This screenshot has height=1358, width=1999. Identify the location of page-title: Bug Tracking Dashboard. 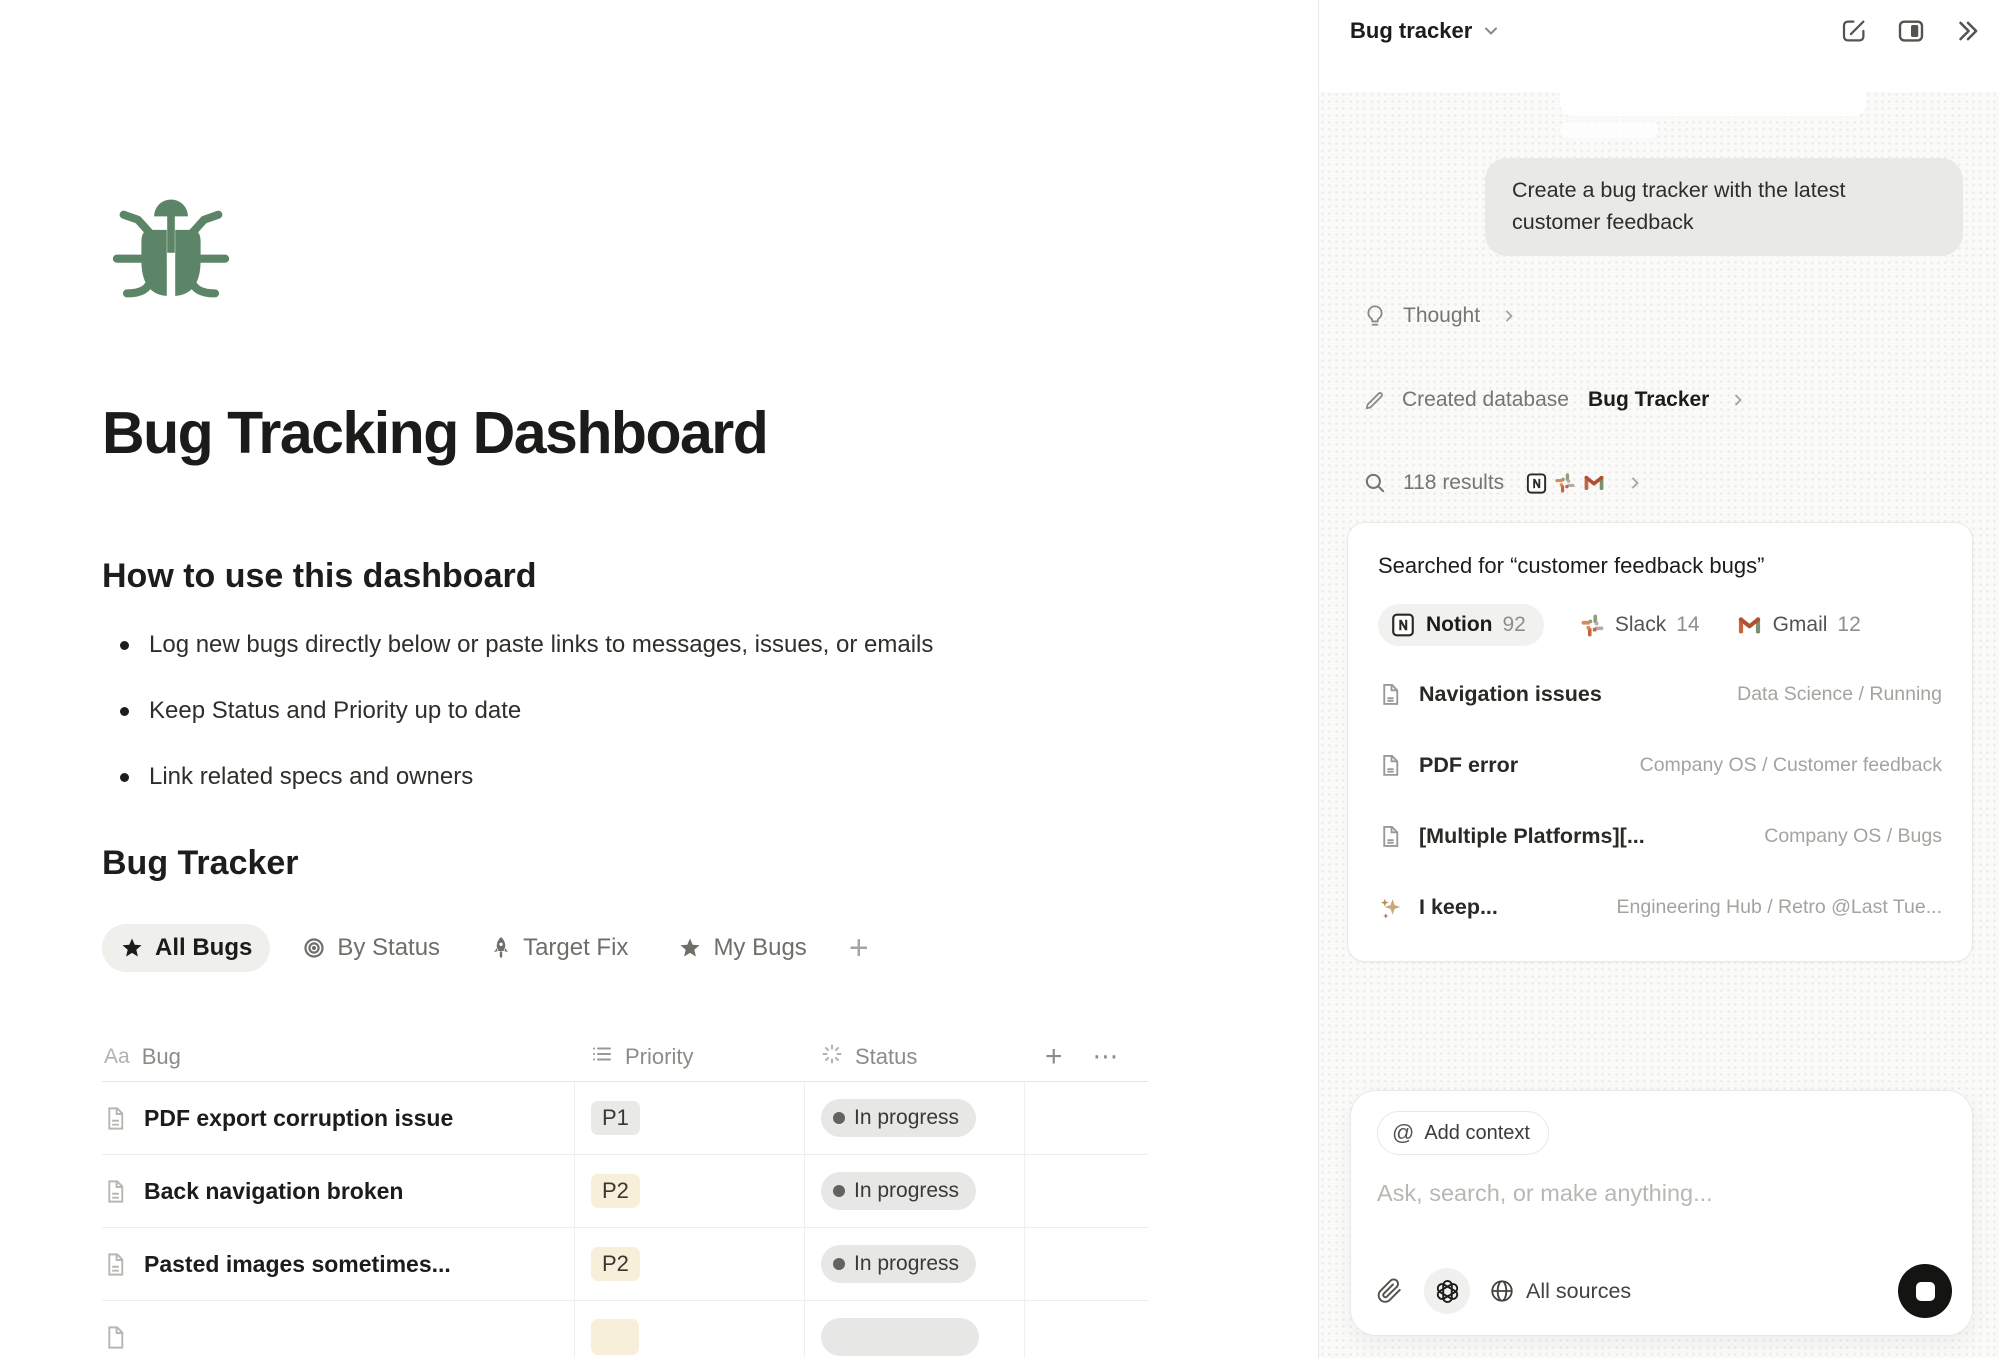
(435, 433).